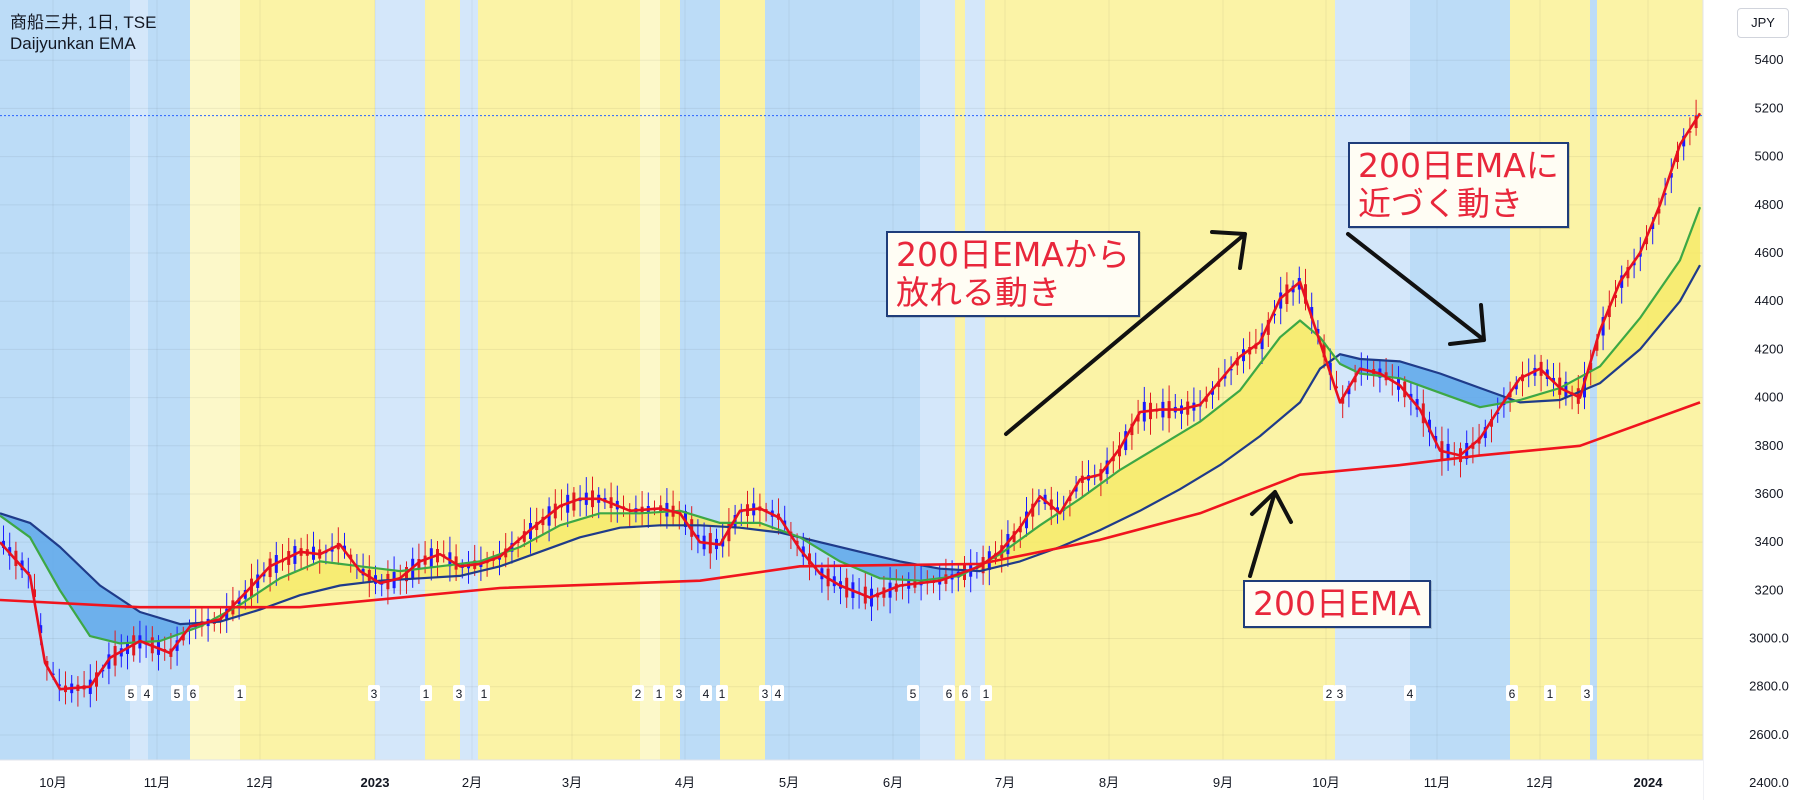 The width and height of the screenshot is (1793, 800). I want to click on time-tick-label: 12月, so click(259, 782).